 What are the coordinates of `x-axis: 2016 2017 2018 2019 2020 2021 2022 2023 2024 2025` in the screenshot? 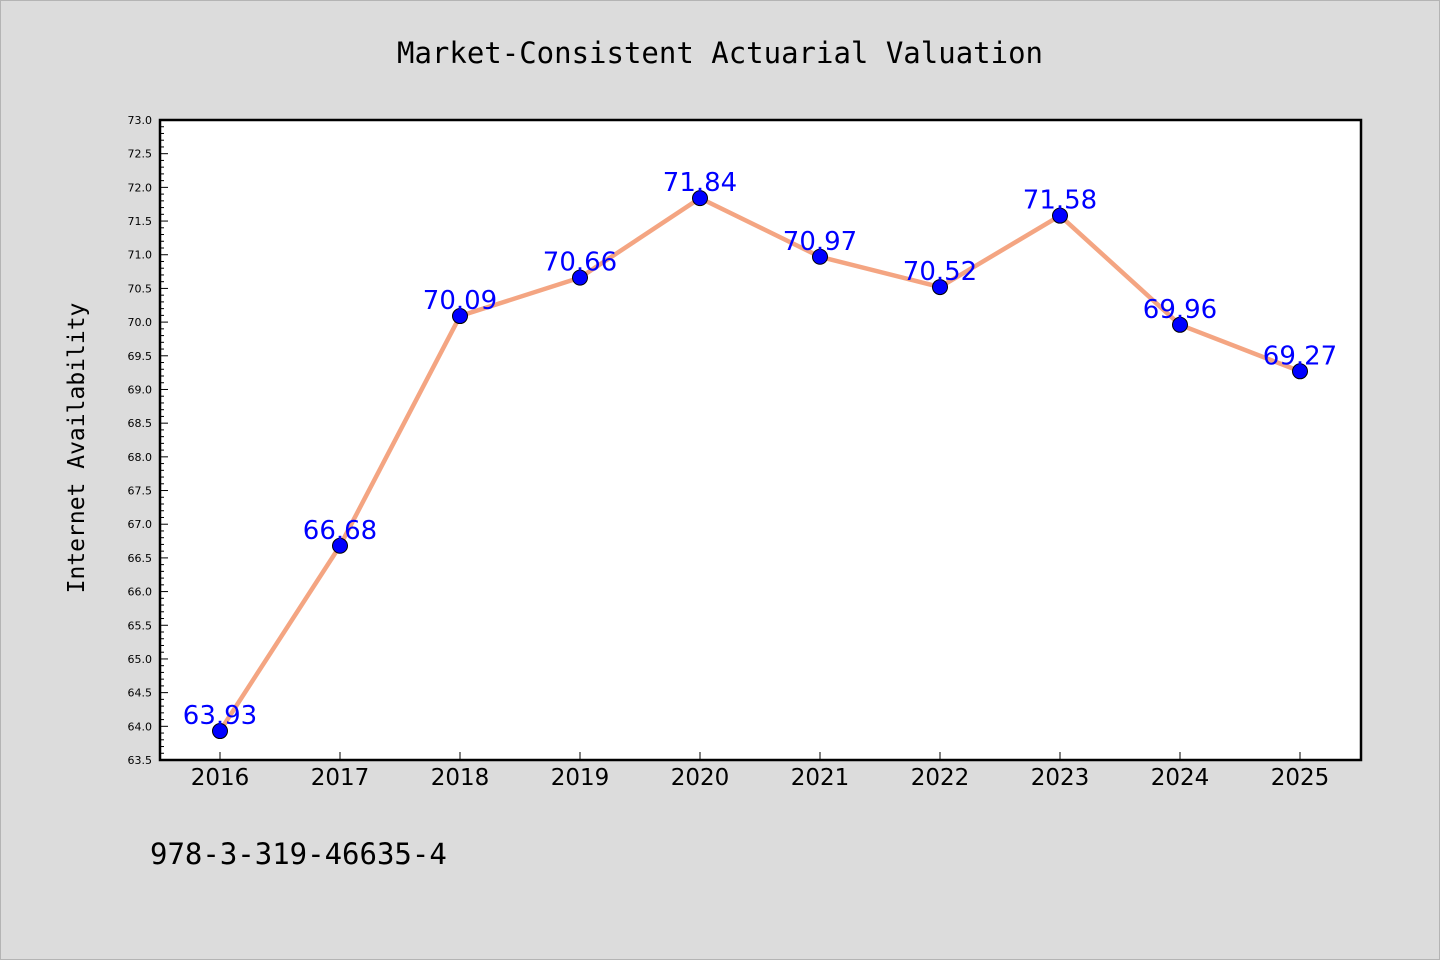 It's located at (760, 771).